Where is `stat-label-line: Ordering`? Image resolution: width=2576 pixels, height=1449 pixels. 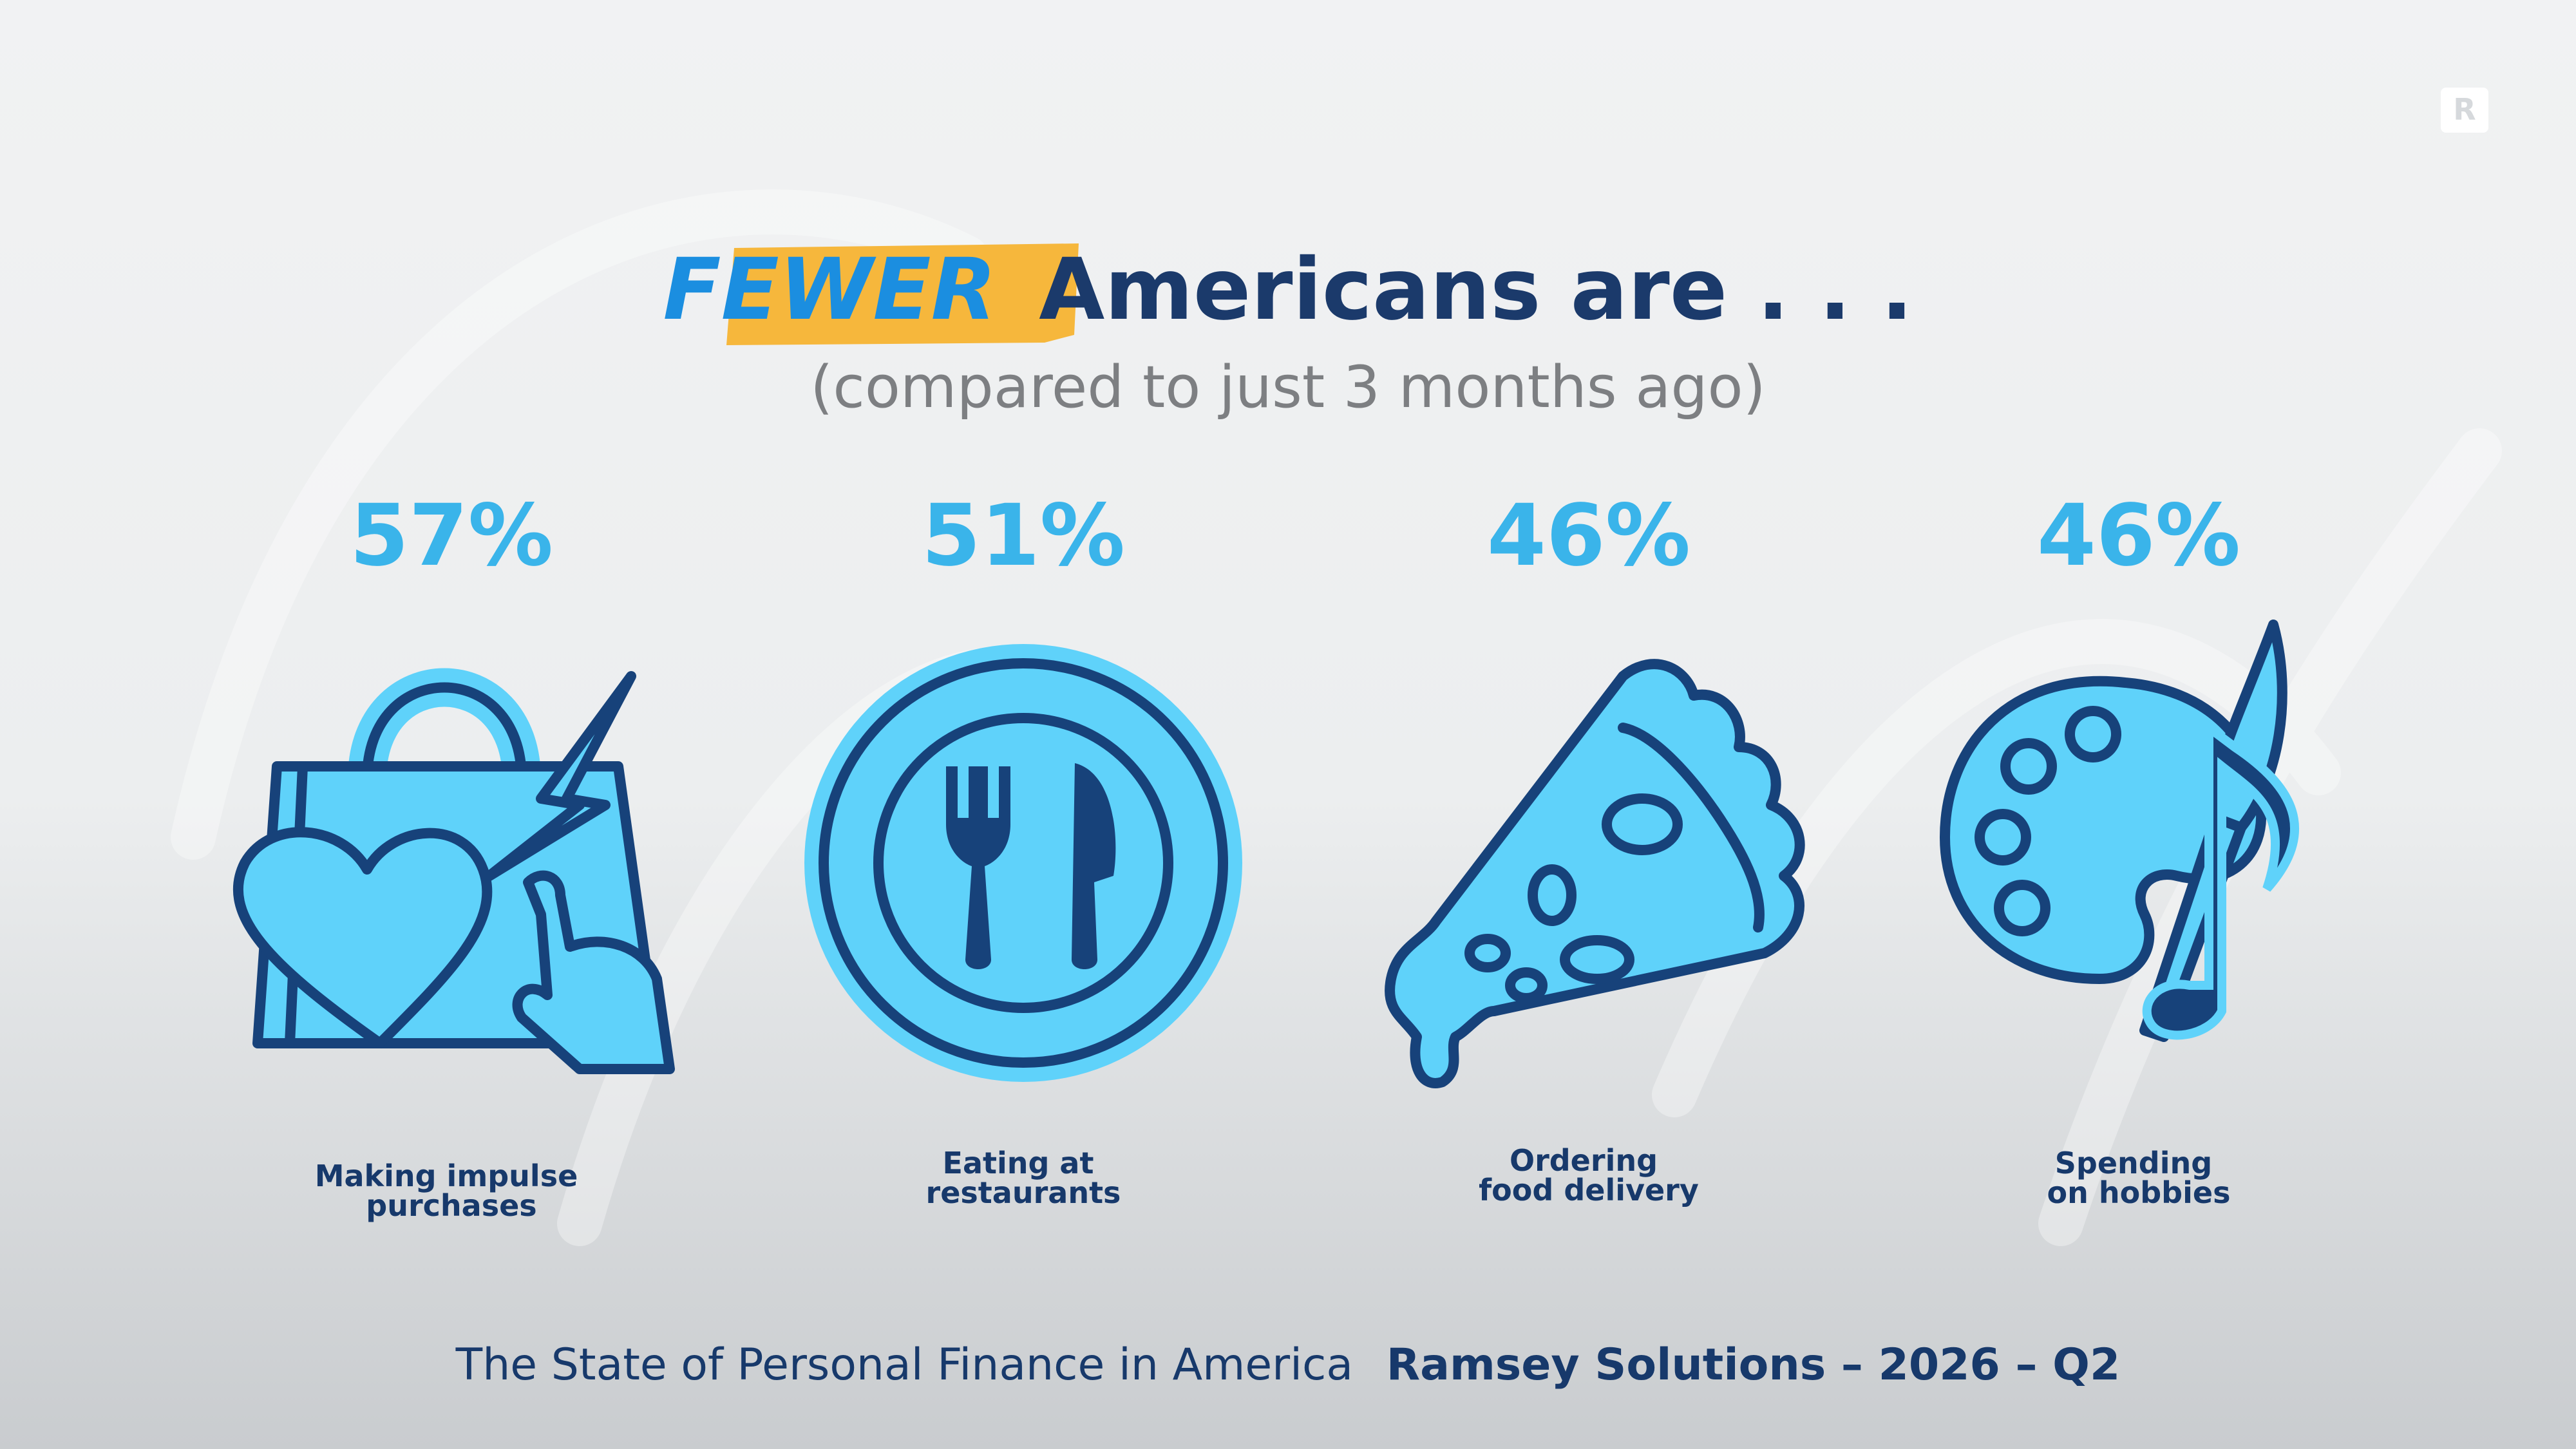 stat-label-line: Ordering is located at coordinates (1584, 1160).